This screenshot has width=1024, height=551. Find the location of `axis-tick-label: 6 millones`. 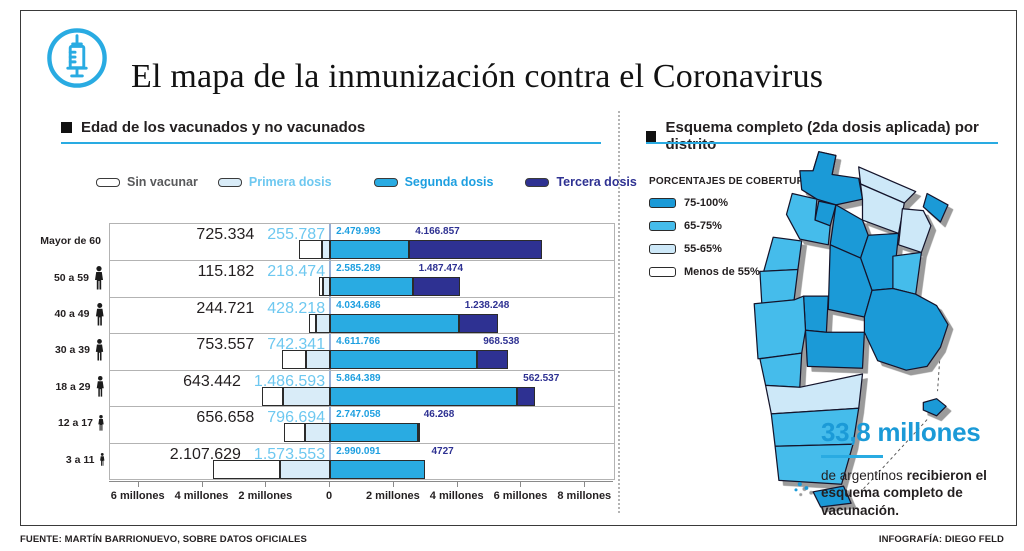

axis-tick-label: 6 millones is located at coordinates (137, 496).